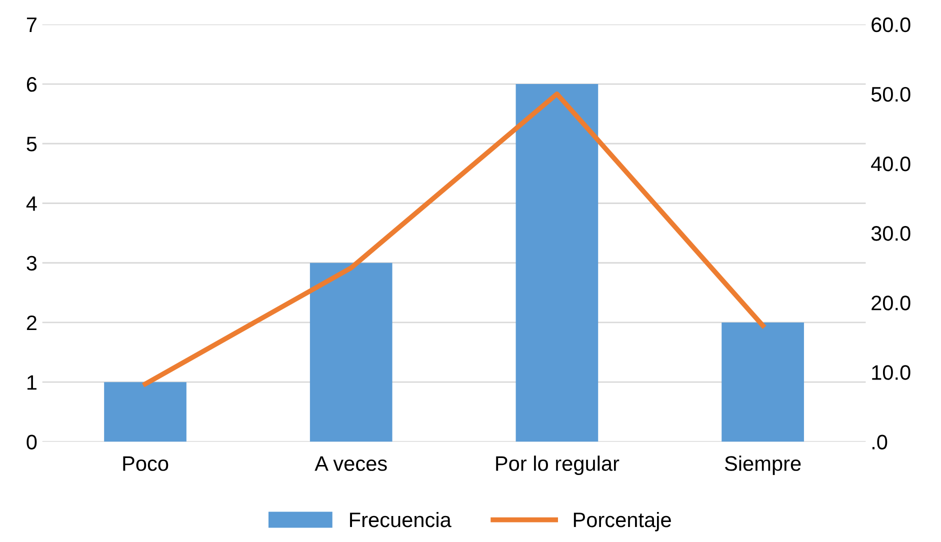 The height and width of the screenshot is (542, 941). Describe the element at coordinates (890, 94) in the screenshot. I see `y2-tick-label: 50.0` at that location.